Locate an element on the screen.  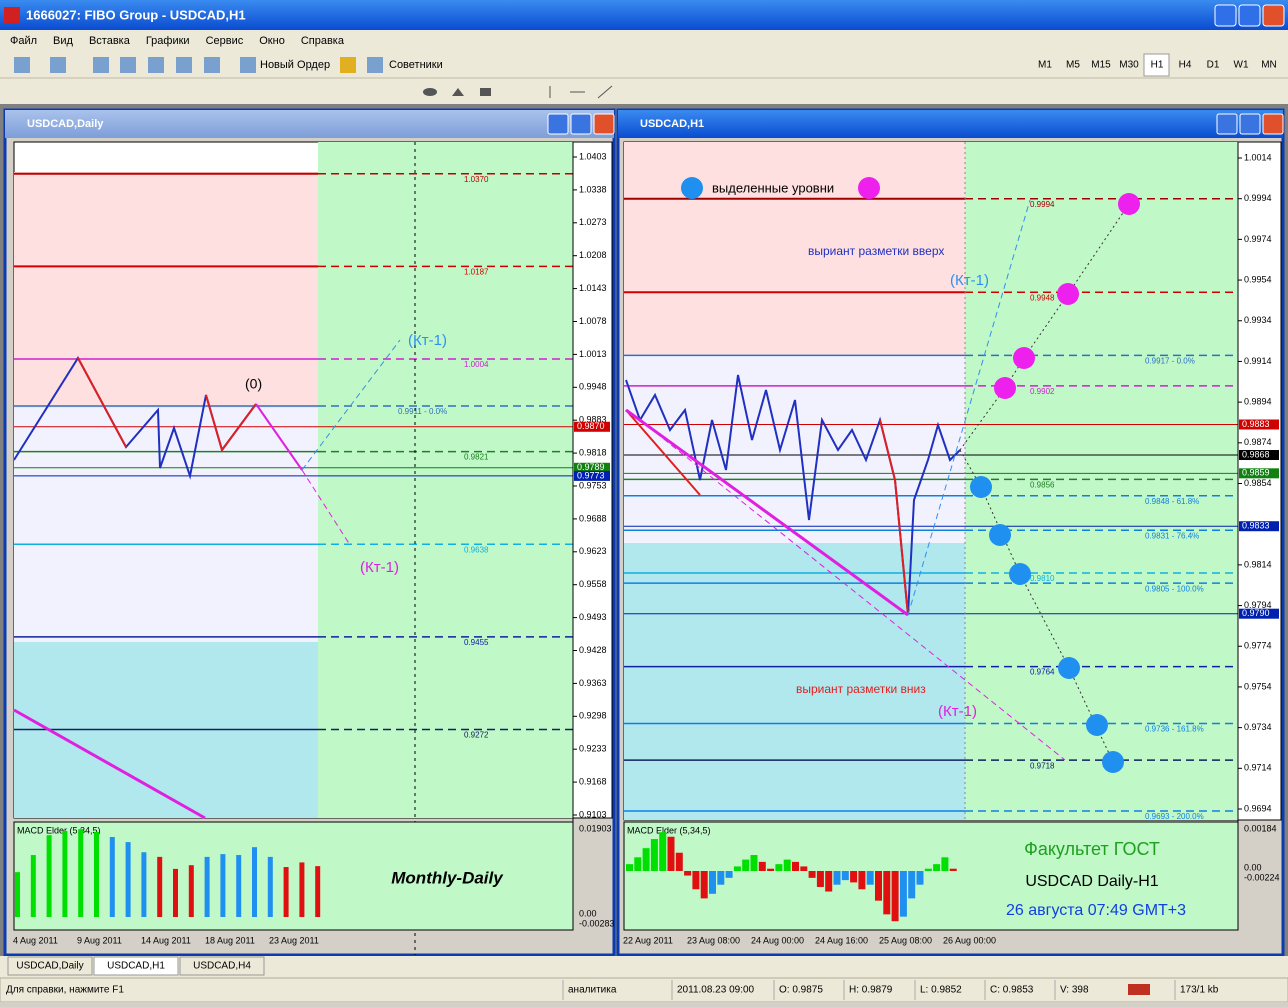
y-tick-label: 1.0208 is located at coordinates (593, 255).